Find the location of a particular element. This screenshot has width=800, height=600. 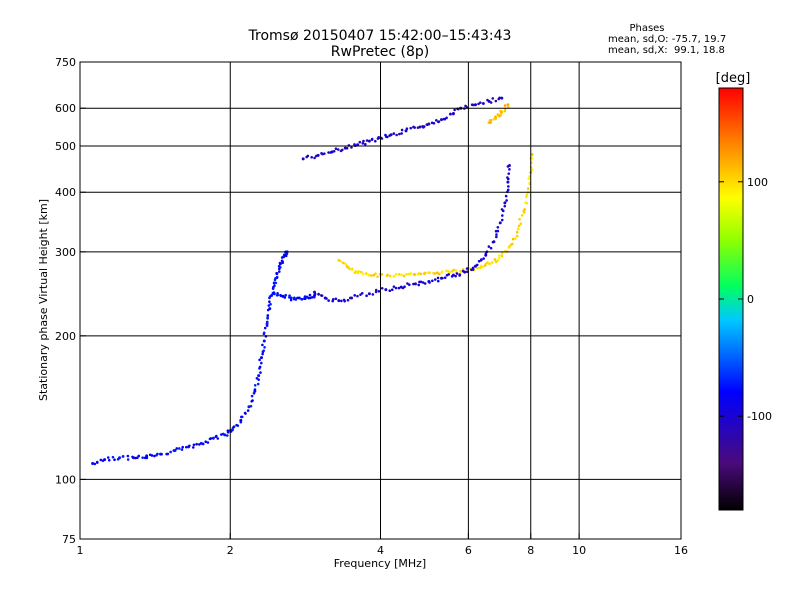

x-tick-label: 16 is located at coordinates (681, 550).